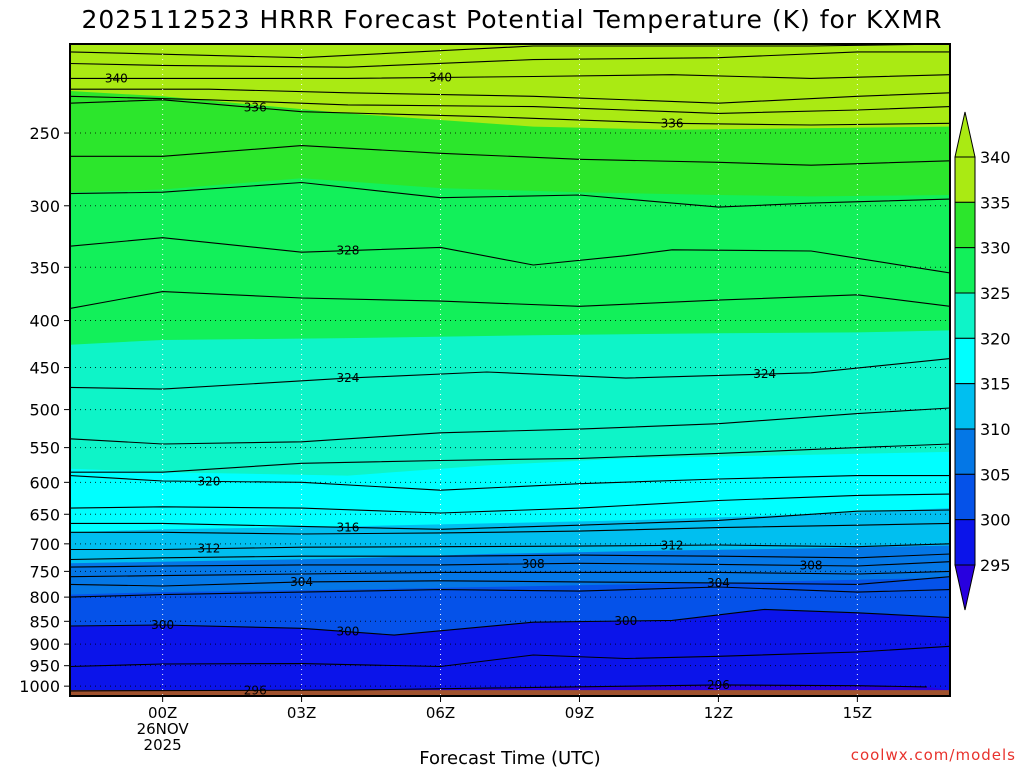  I want to click on y-tick-label: 800, so click(44, 597).